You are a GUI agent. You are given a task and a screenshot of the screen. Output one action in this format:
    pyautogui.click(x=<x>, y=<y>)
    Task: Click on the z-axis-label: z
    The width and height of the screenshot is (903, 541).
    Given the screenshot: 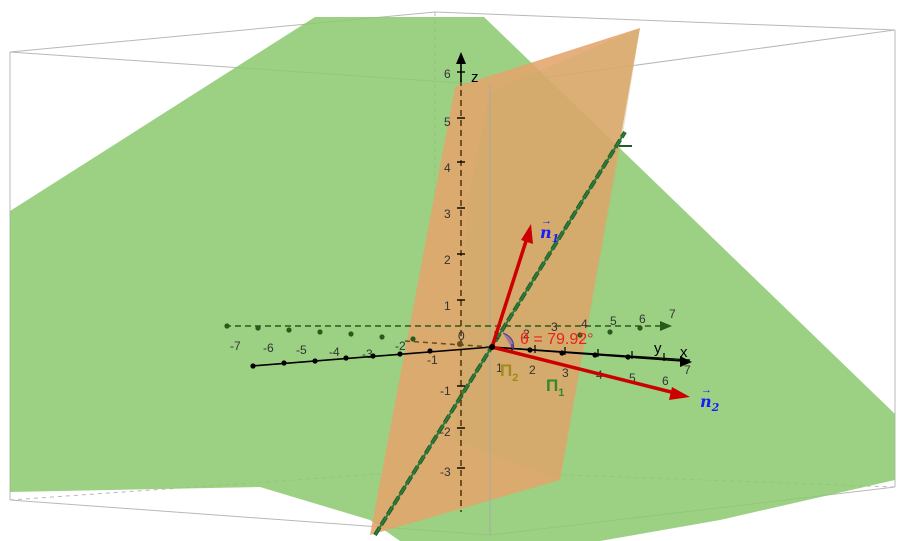 What is the action you would take?
    pyautogui.click(x=475, y=77)
    